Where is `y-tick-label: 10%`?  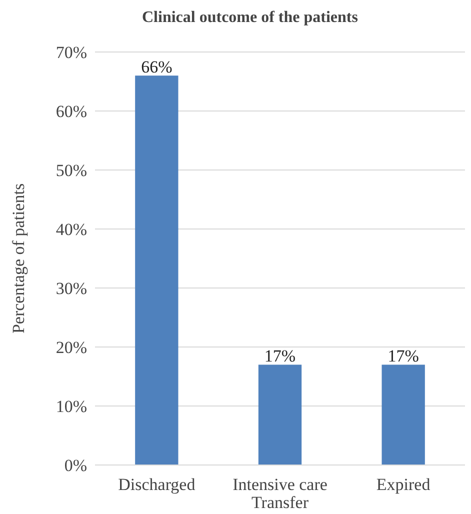
y-tick-label: 10% is located at coordinates (71, 406).